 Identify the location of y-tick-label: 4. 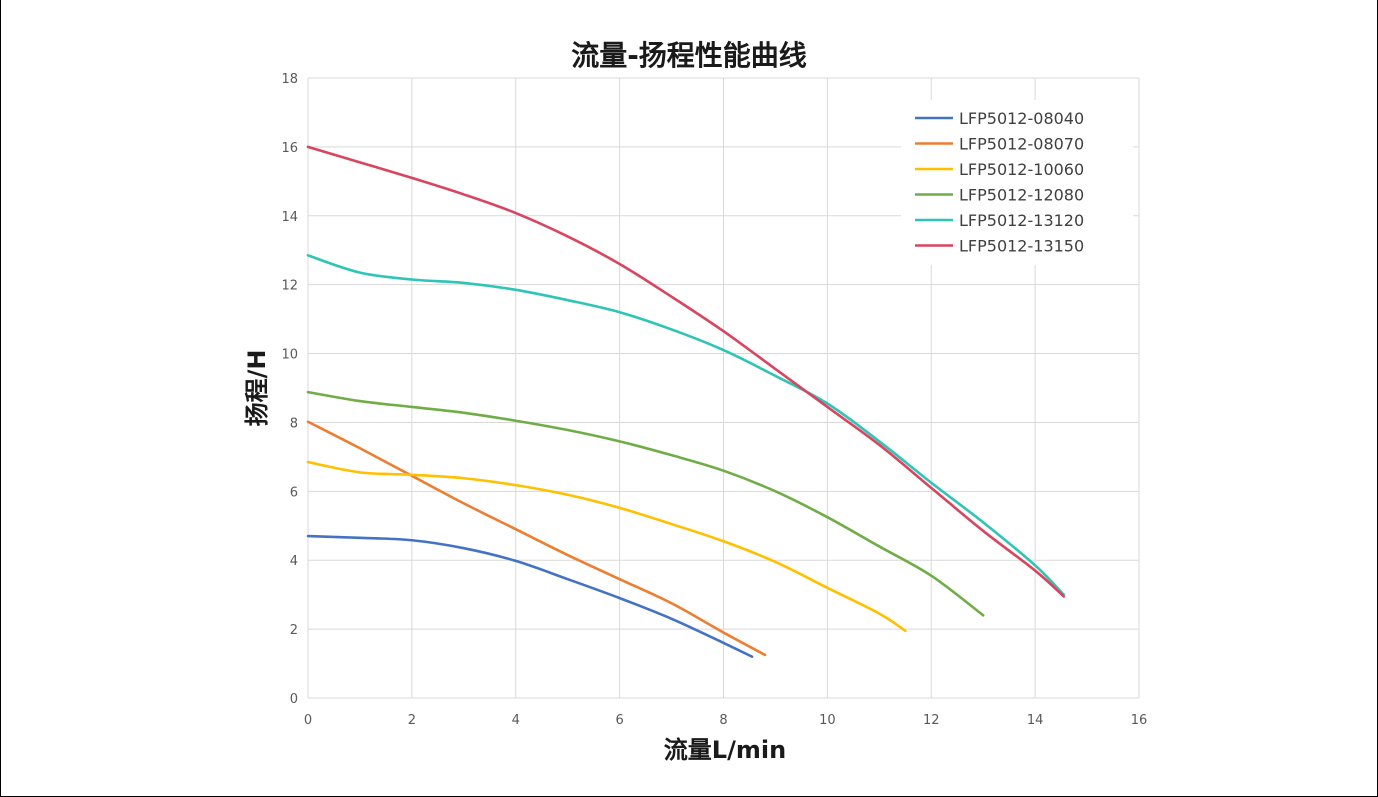
(294, 561).